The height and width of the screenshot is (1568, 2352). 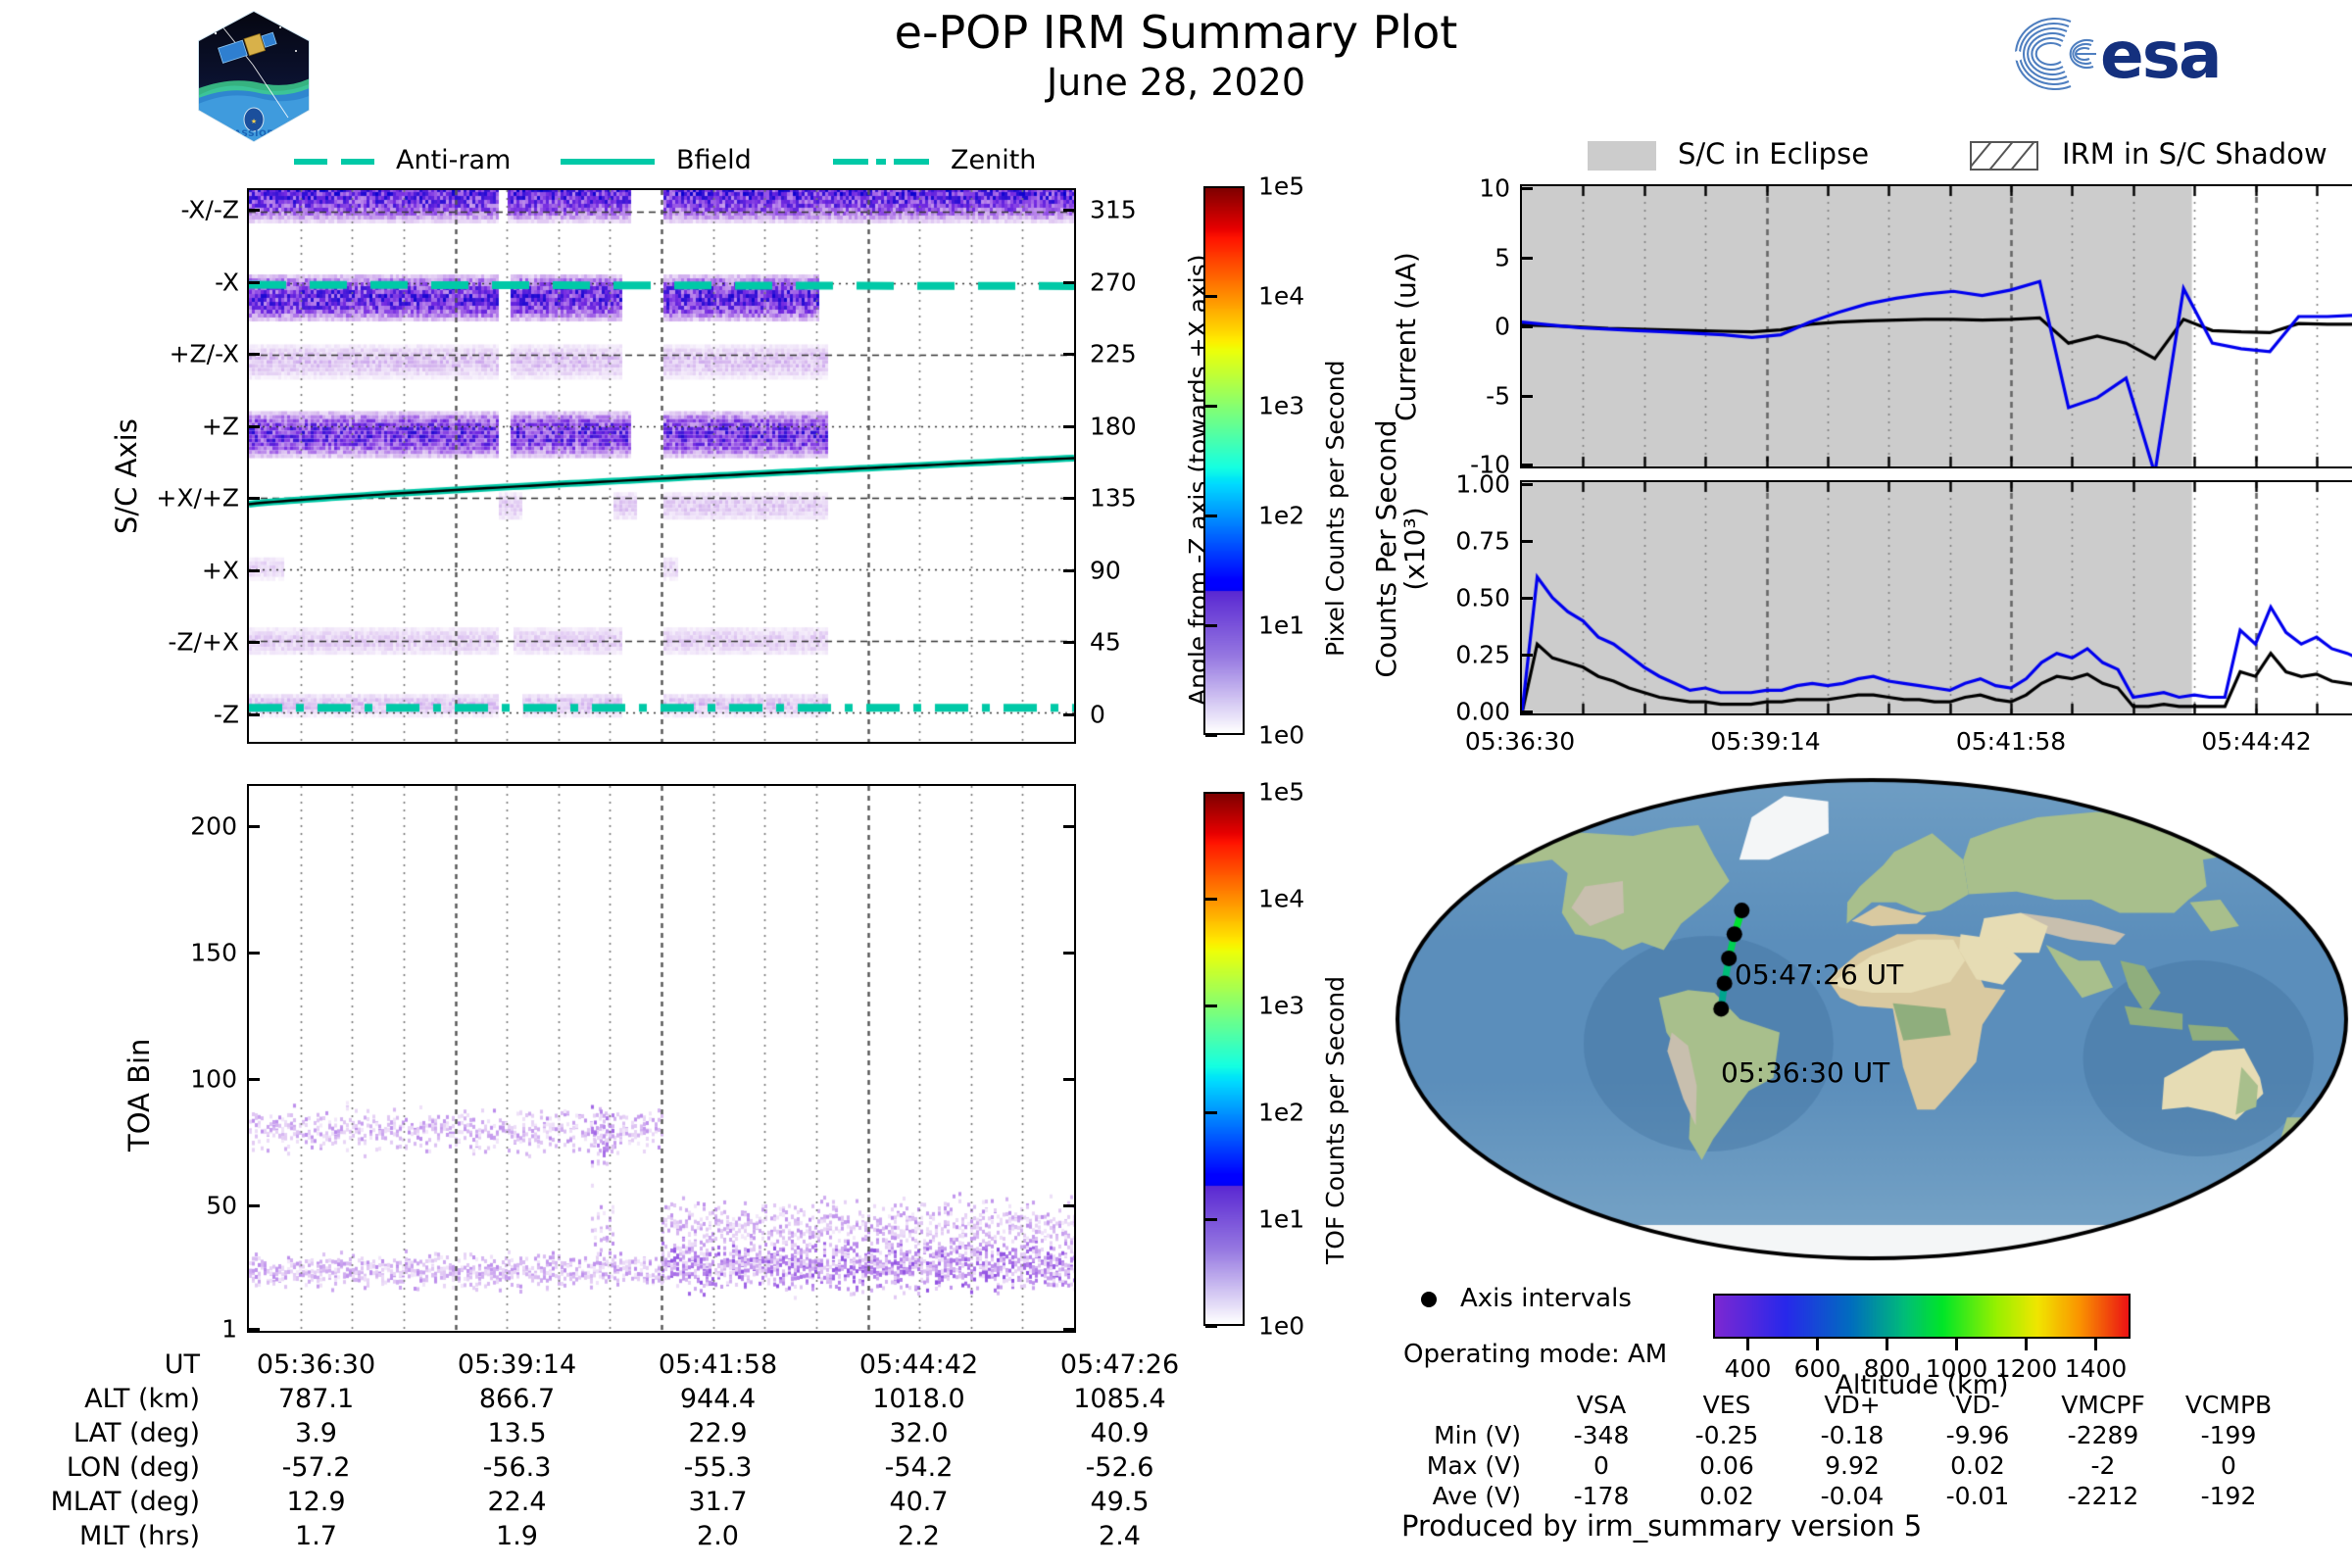 I want to click on voltage-cell: -178, so click(x=1601, y=1496).